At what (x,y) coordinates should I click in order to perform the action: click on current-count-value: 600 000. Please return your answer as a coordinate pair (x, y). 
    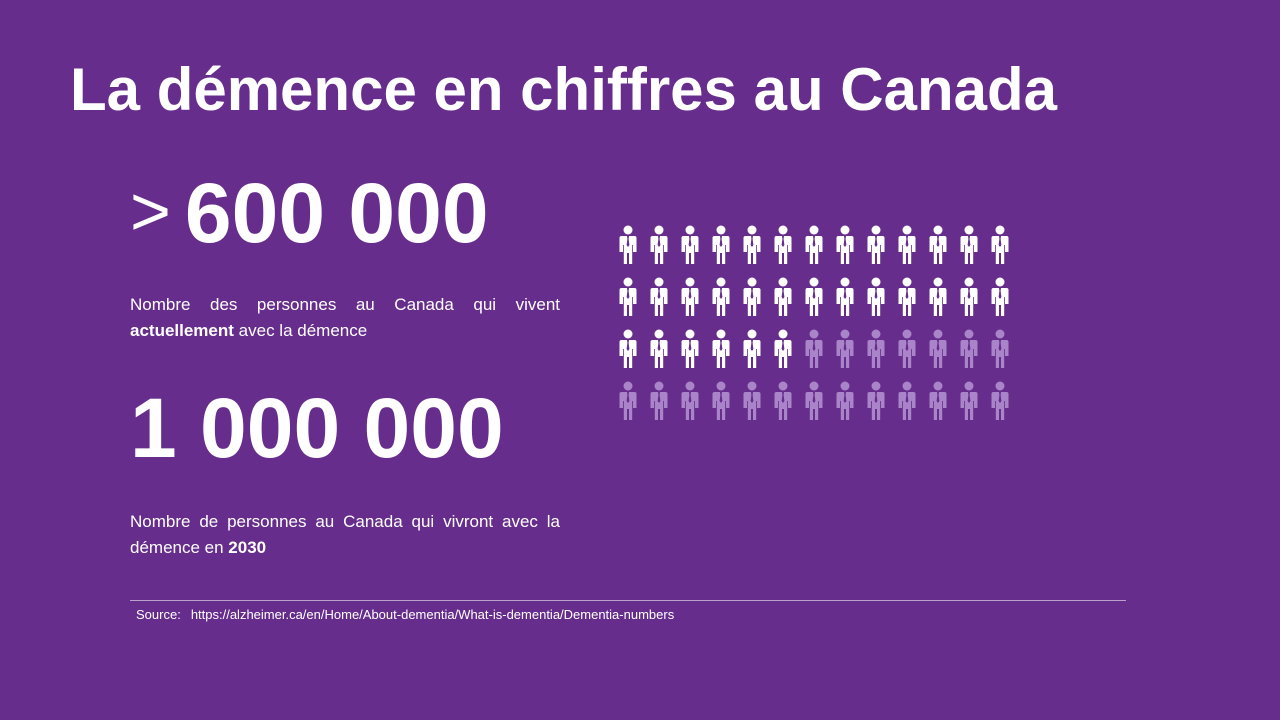
    Looking at the image, I should click on (336, 213).